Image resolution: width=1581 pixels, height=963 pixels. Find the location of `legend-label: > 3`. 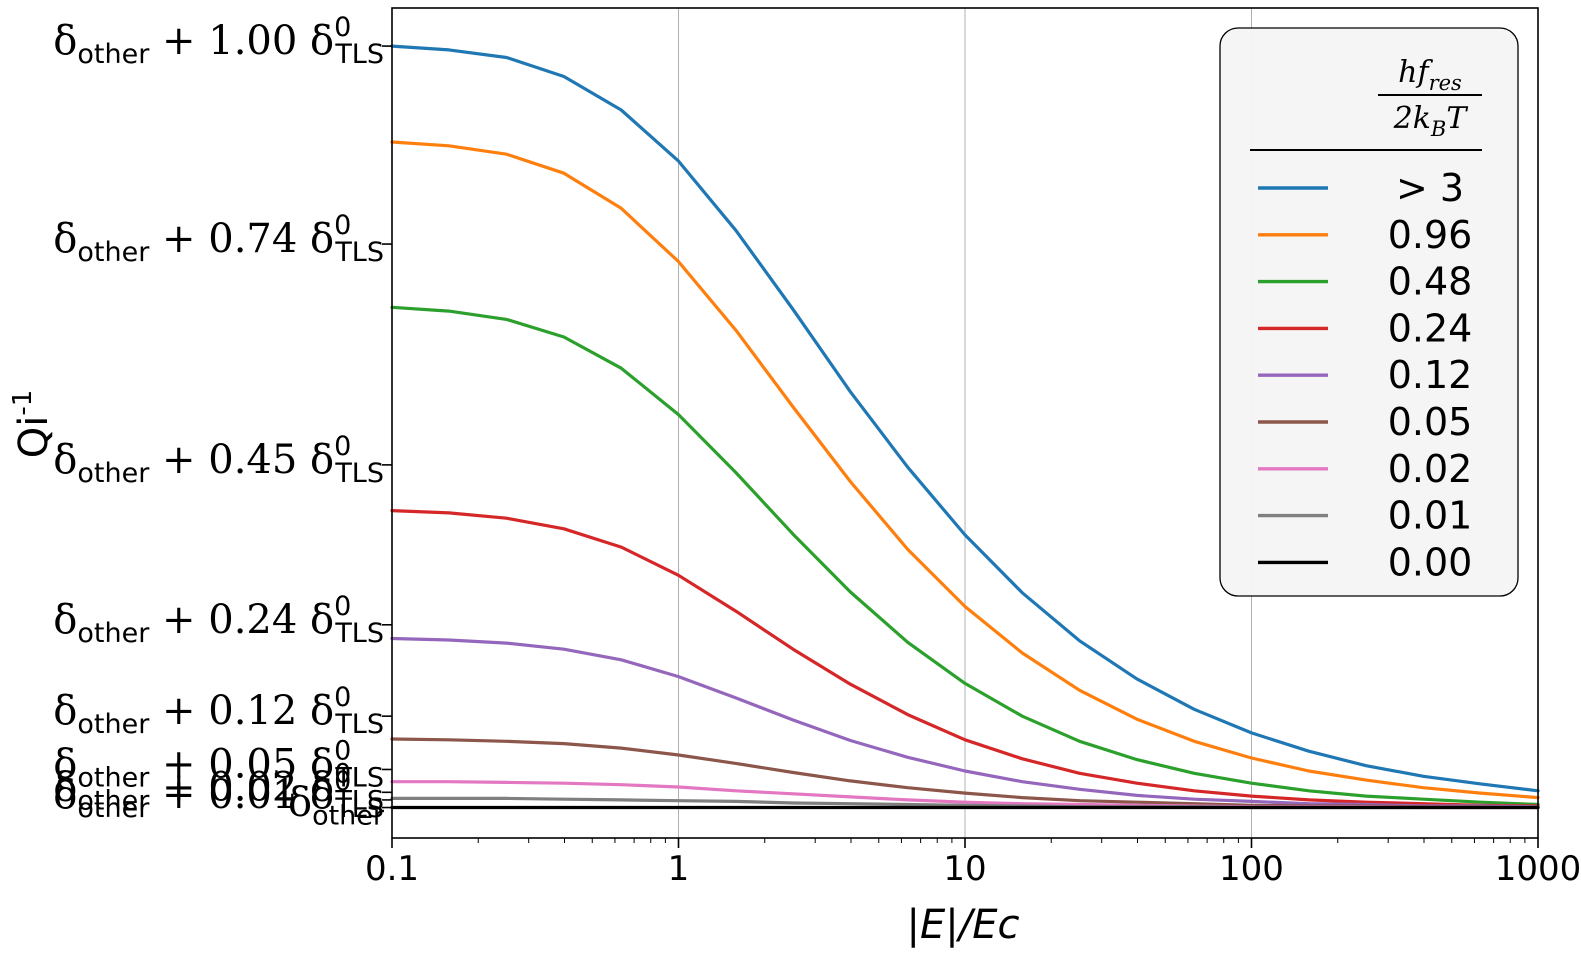

legend-label: > 3 is located at coordinates (1430, 188).